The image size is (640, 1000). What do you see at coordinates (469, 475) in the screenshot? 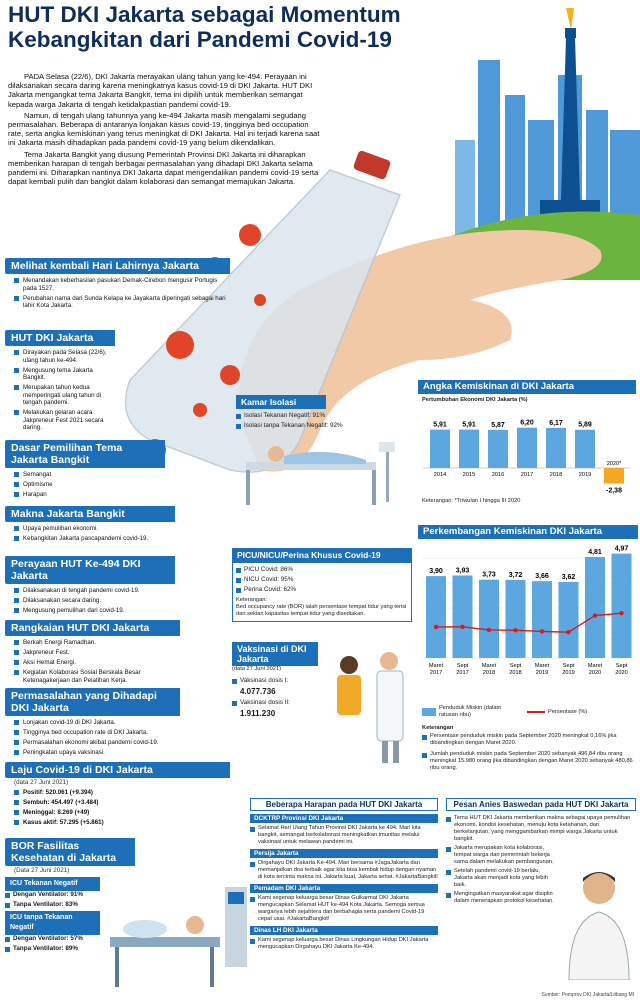
I see `tick-label: 2015` at bounding box center [469, 475].